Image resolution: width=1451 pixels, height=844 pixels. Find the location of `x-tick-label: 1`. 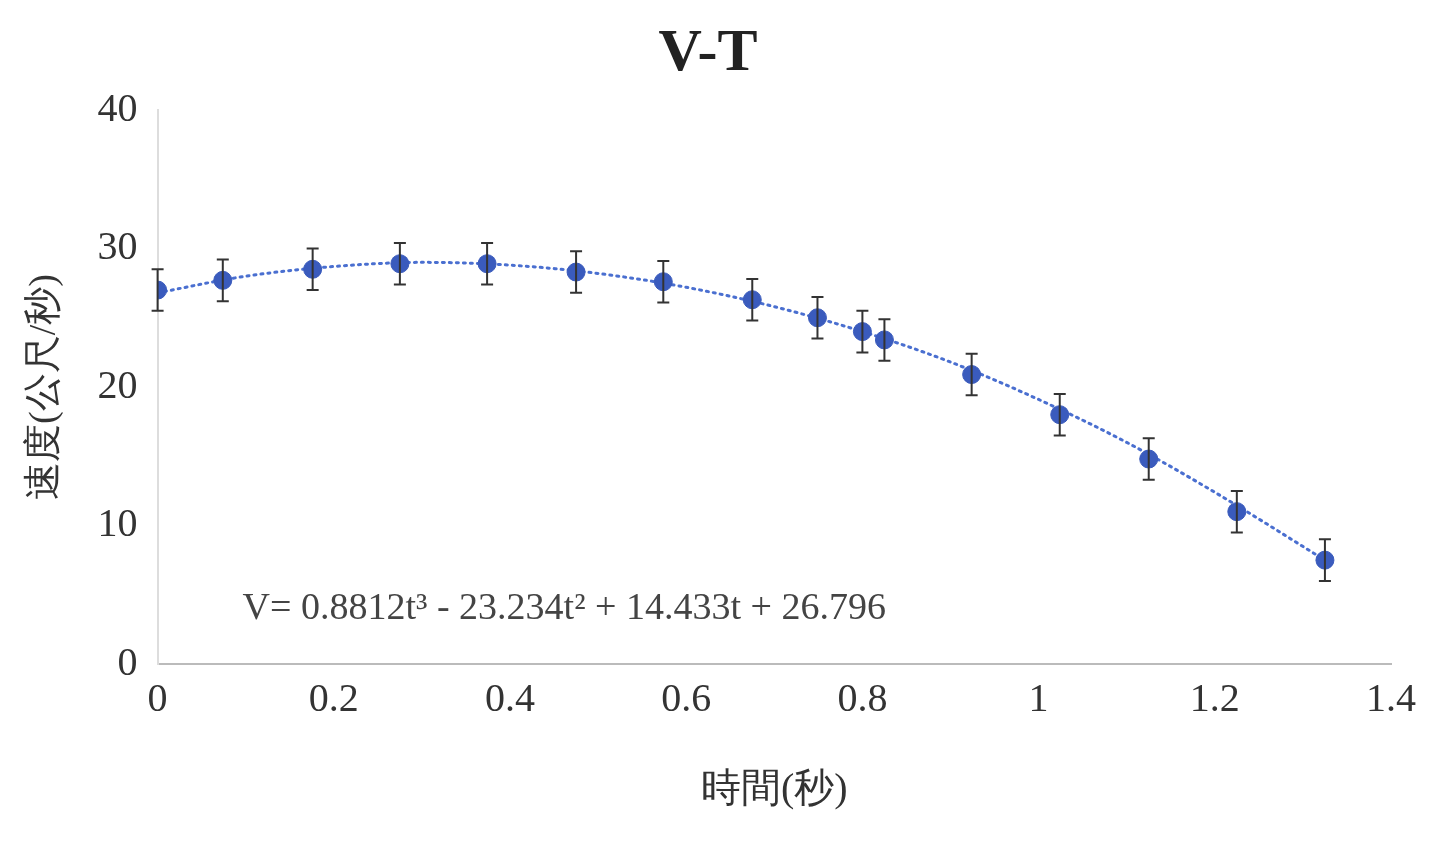

x-tick-label: 1 is located at coordinates (1038, 697).